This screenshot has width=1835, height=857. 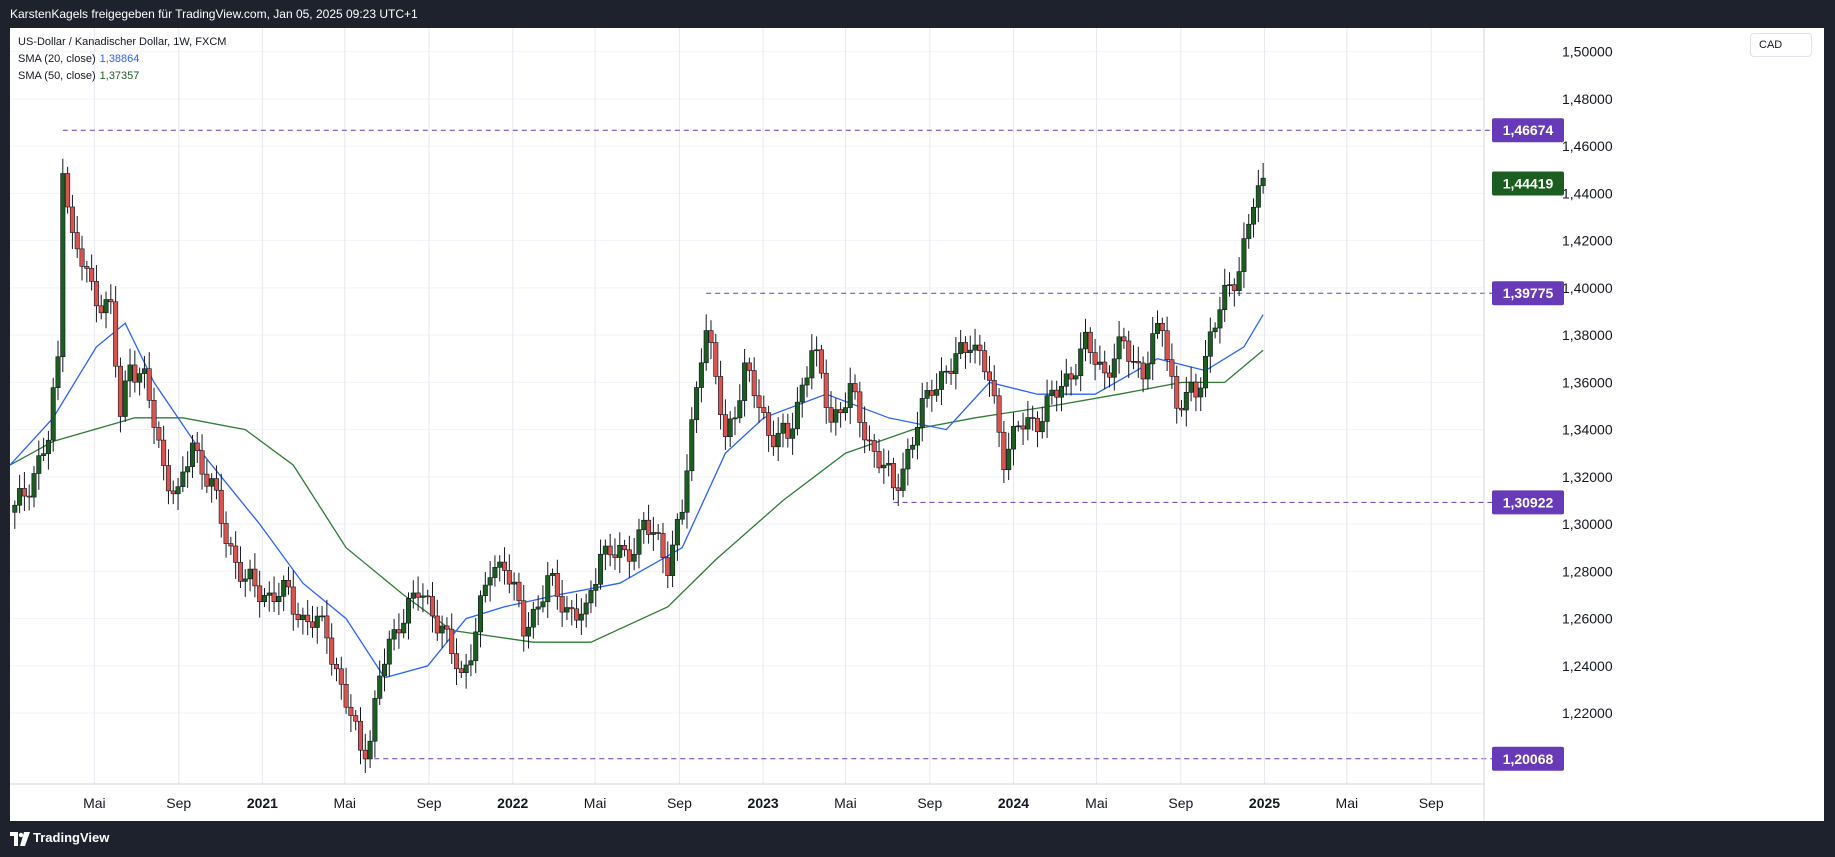 What do you see at coordinates (122, 76) in the screenshot?
I see `legend-sma50: SMA (50, close) 1,37357` at bounding box center [122, 76].